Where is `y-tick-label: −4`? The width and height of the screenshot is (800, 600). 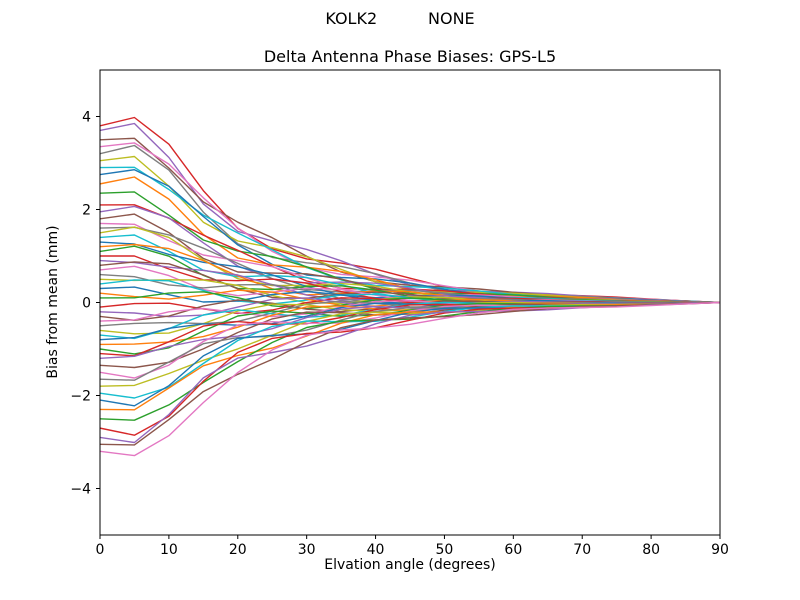
y-tick-label: −4 is located at coordinates (80, 490).